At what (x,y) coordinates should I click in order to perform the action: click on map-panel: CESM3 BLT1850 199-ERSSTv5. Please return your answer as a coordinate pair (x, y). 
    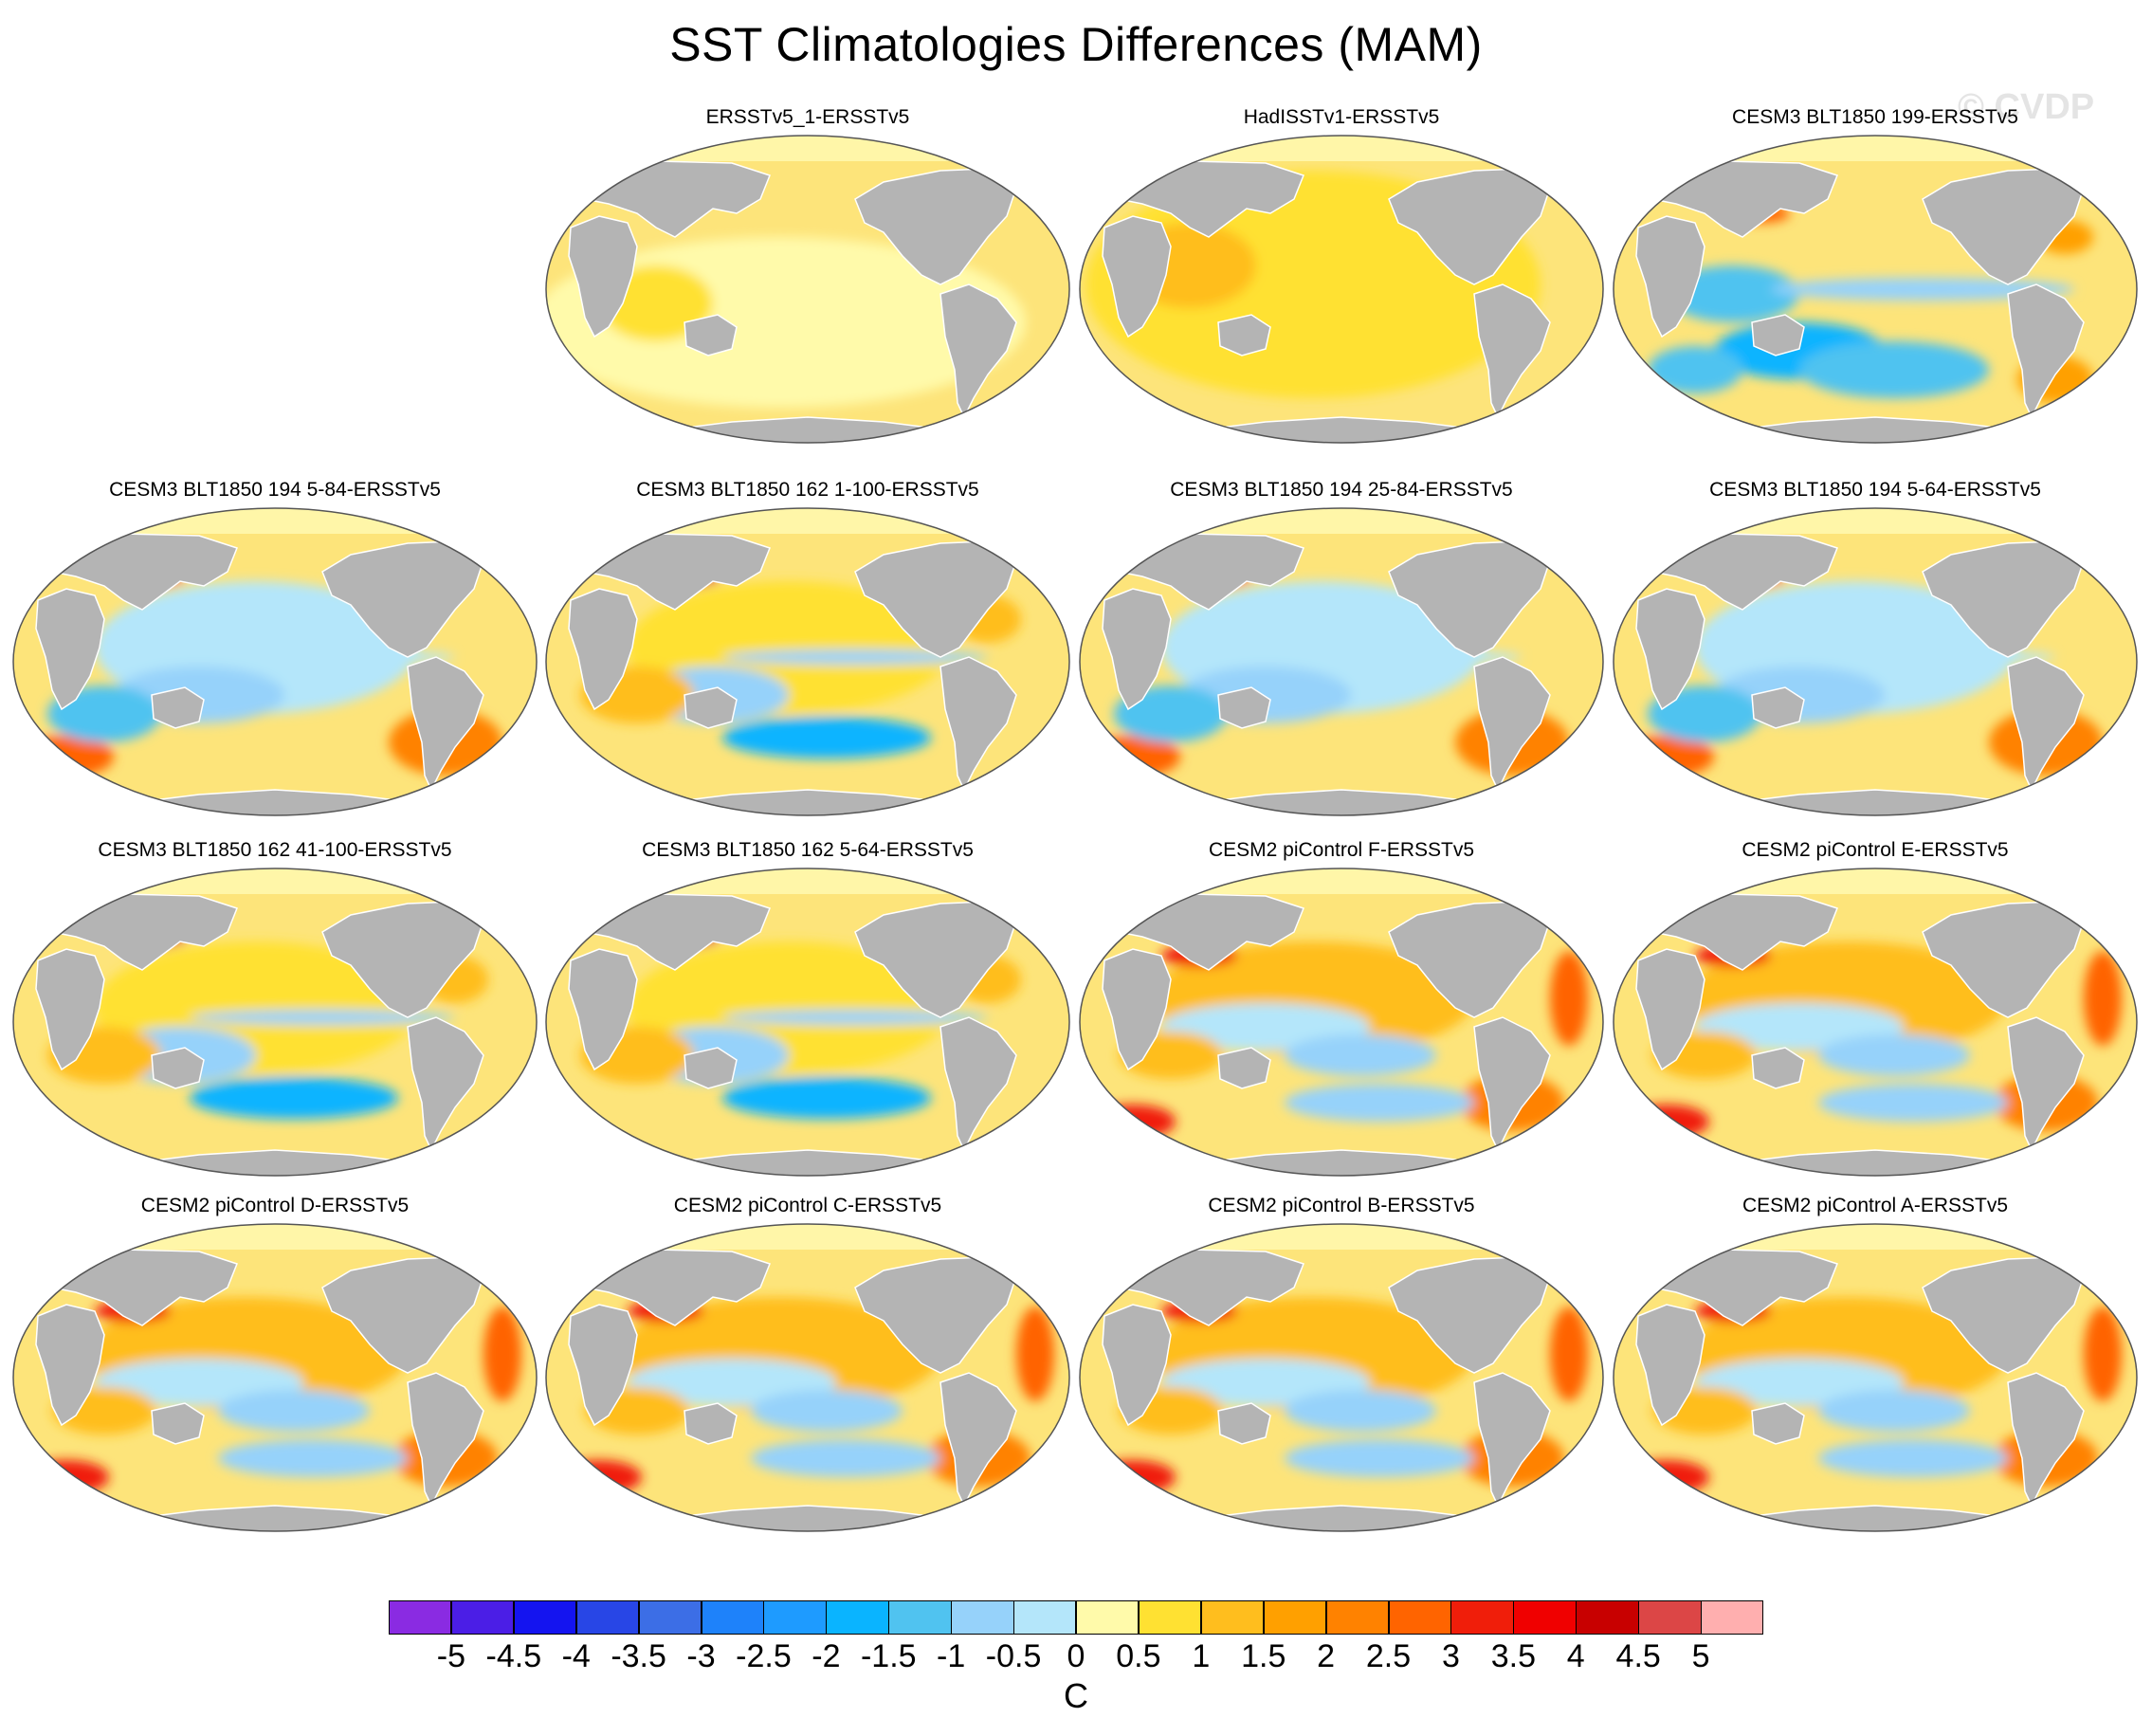
    Looking at the image, I should click on (1876, 277).